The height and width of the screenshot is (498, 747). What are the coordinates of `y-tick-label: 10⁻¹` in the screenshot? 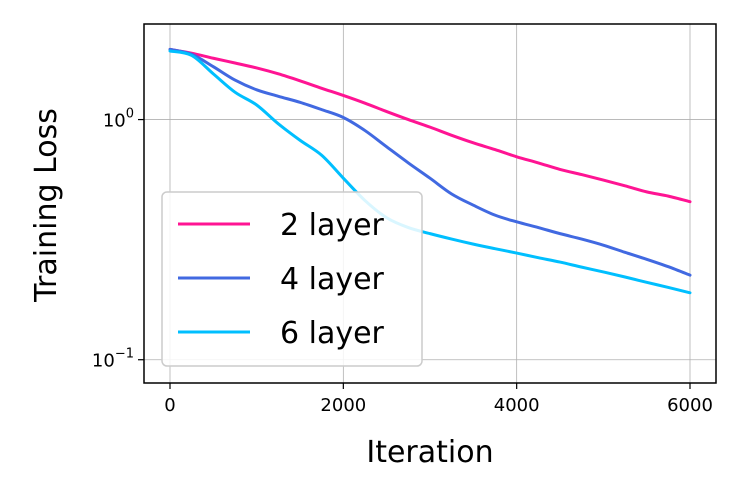 It's located at (113, 359).